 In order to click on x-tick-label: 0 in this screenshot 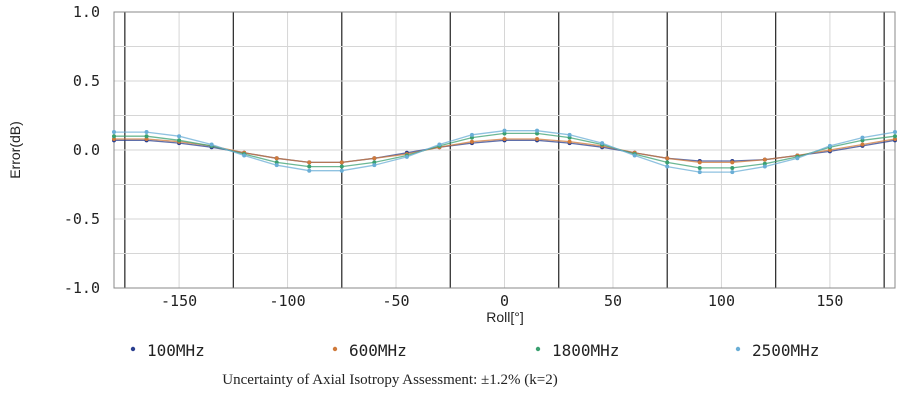, I will do `click(504, 301)`.